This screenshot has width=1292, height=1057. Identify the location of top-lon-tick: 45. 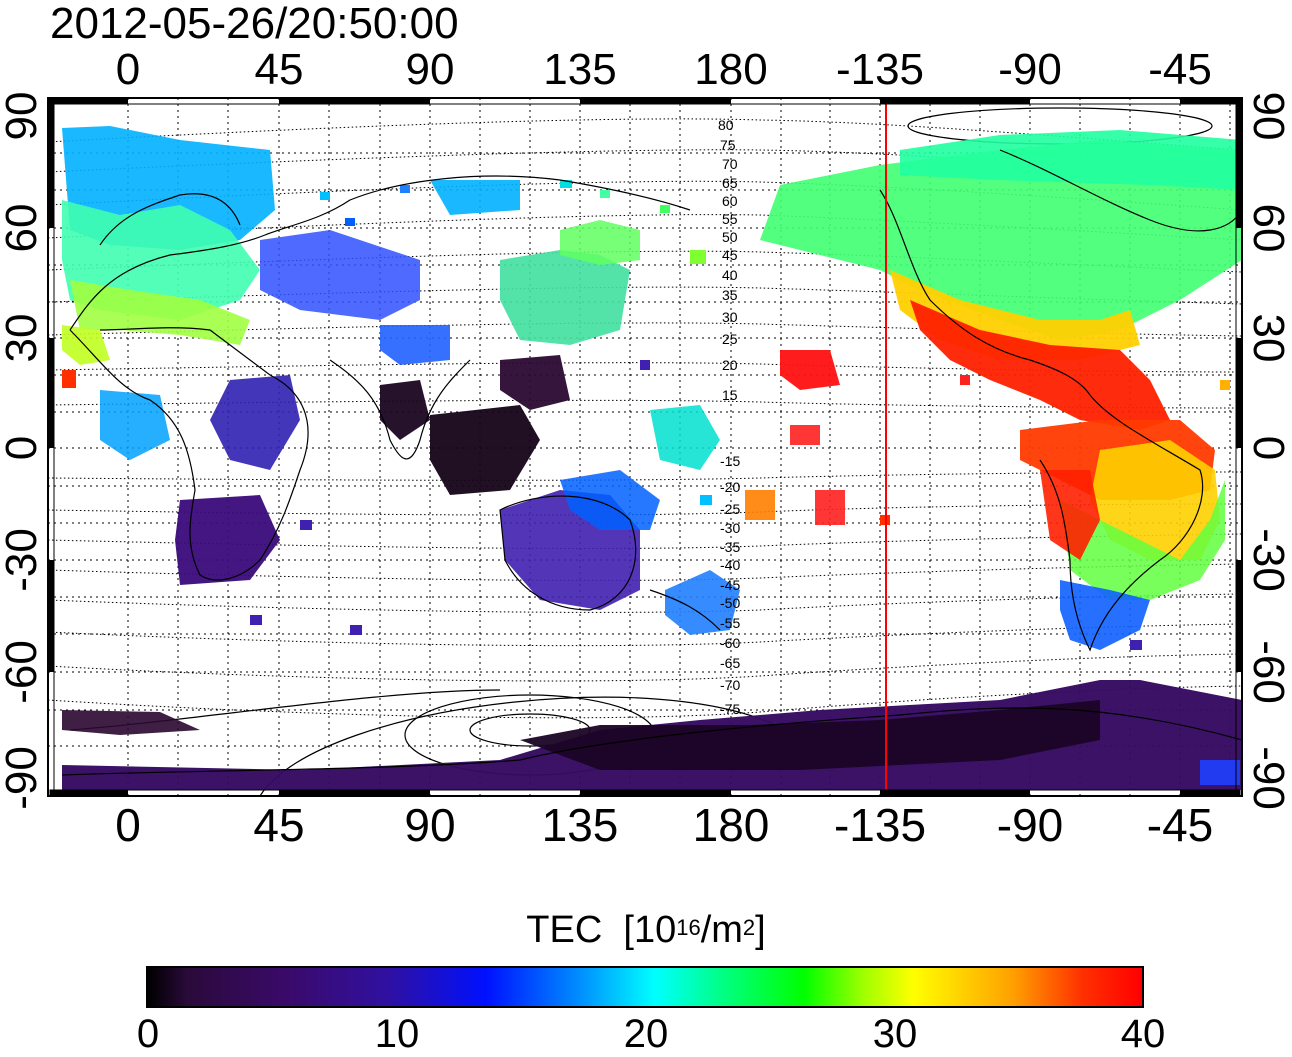
(279, 69).